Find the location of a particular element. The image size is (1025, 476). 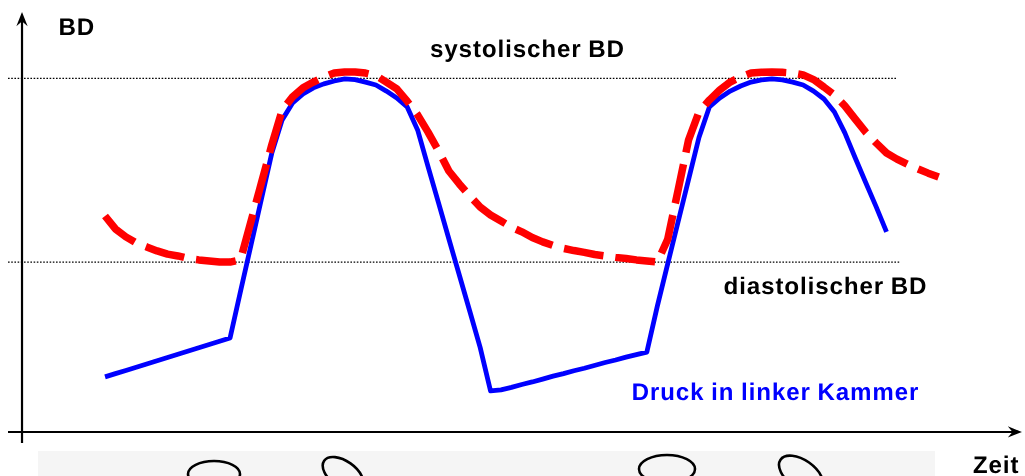

ref-line-label: diastolischer BD is located at coordinates (825, 285).